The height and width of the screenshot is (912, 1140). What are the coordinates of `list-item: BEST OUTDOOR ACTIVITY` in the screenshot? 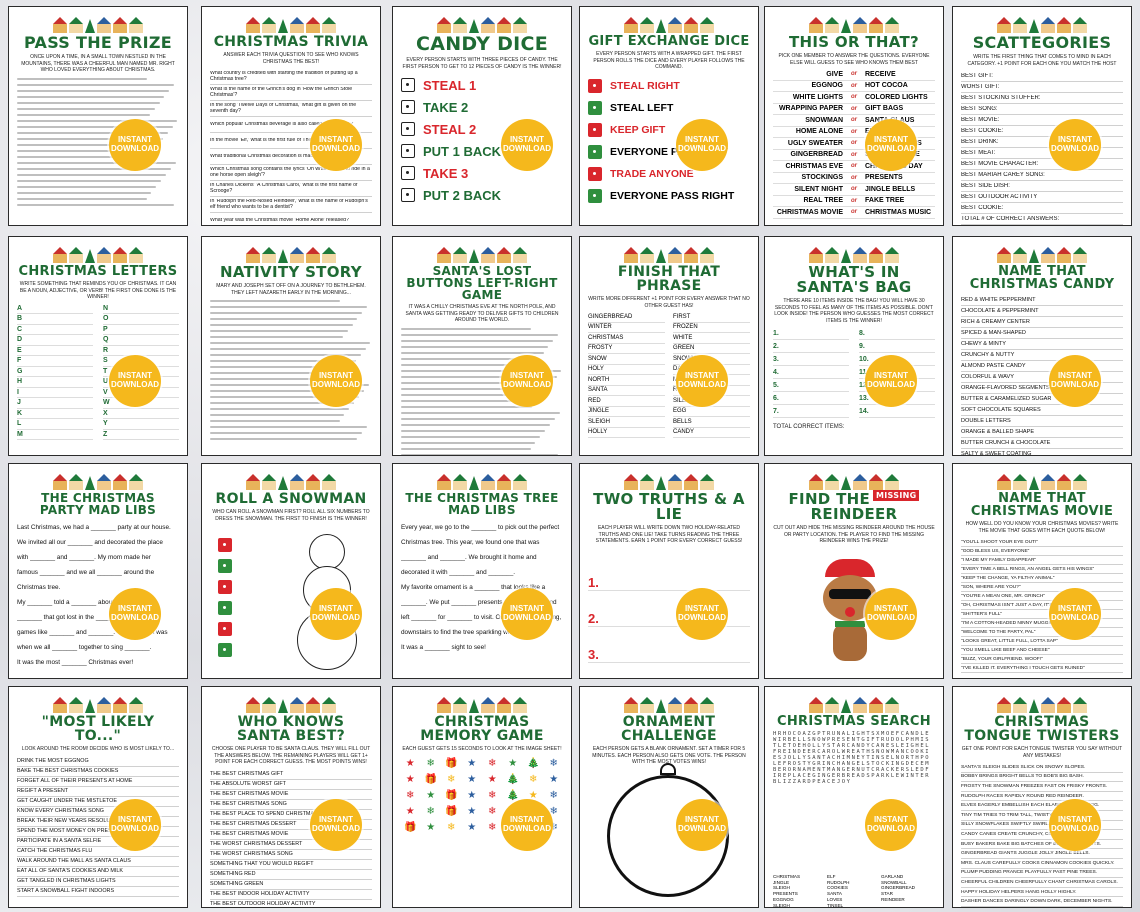 It's located at (1042, 197).